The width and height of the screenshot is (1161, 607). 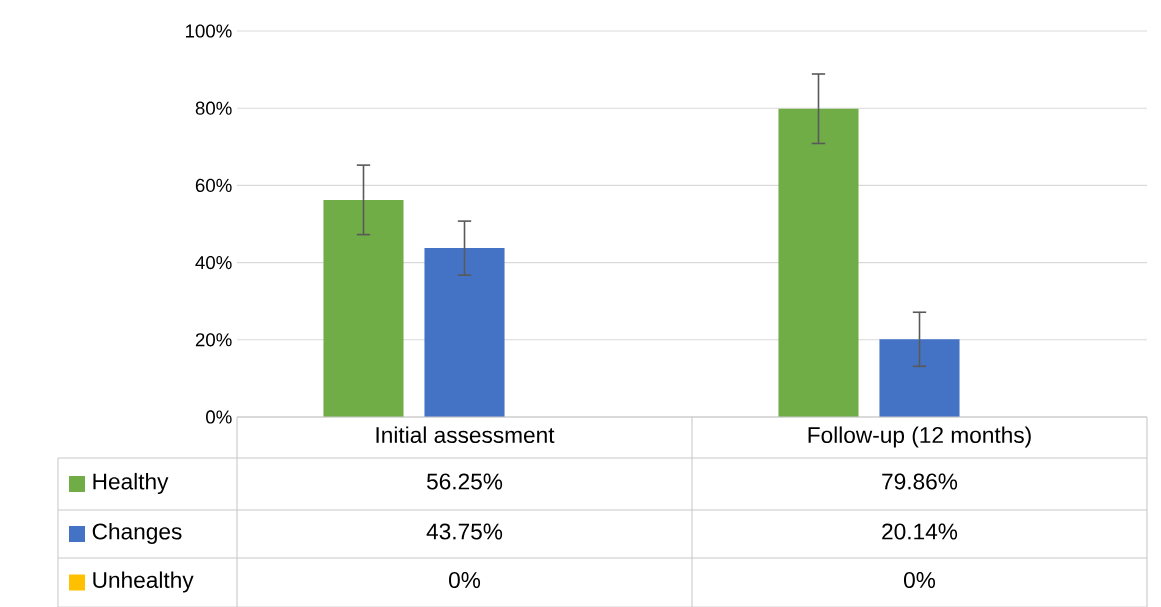 What do you see at coordinates (920, 481) in the screenshot?
I see `data-label: 79.86%` at bounding box center [920, 481].